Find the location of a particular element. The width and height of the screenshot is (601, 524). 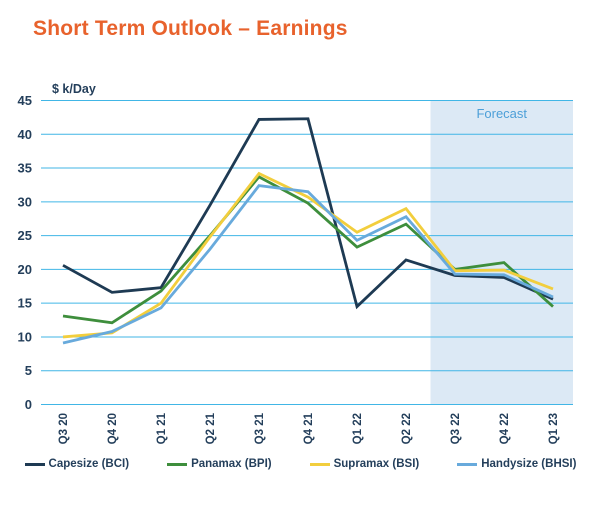

legend-item-capesize: Capesize (BCI) is located at coordinates (77, 464).